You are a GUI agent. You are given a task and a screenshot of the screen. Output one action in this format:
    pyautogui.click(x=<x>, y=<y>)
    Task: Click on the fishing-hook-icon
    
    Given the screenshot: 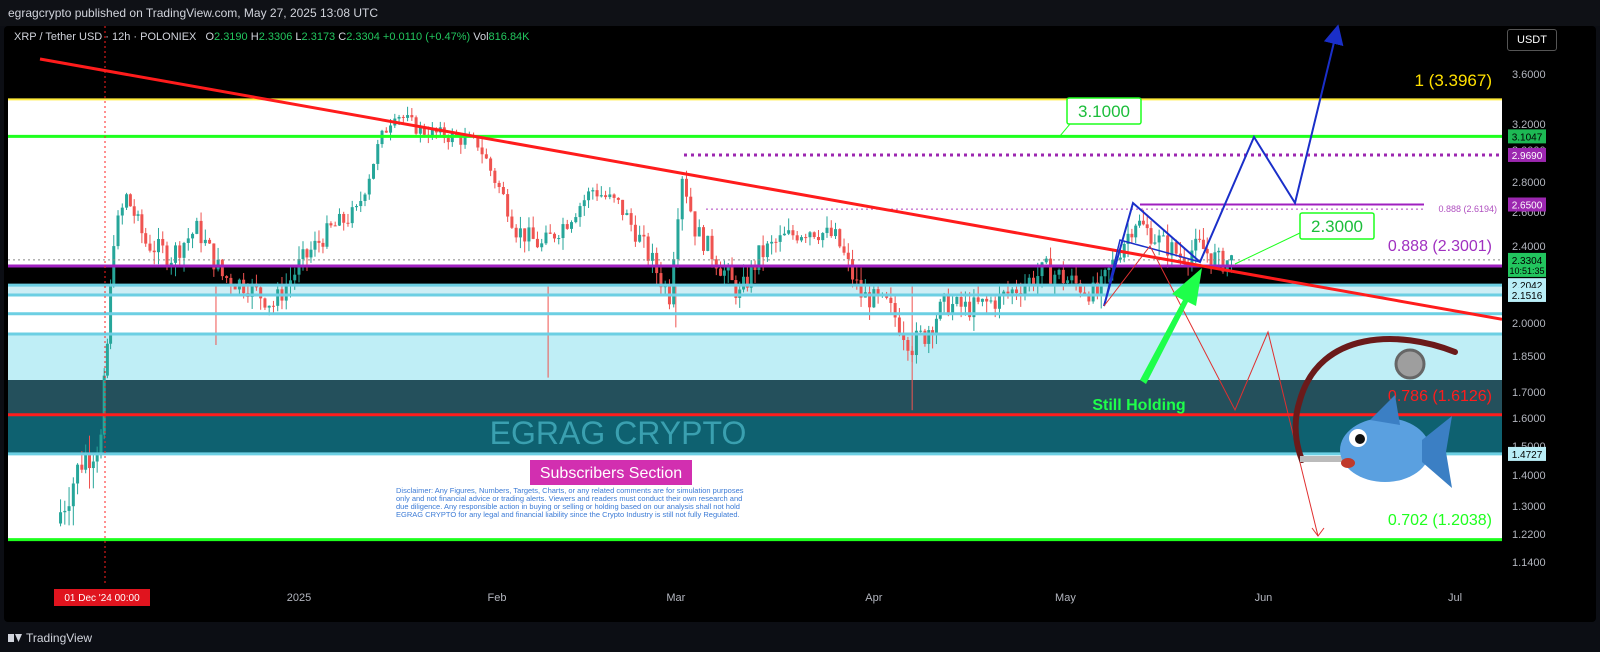 What is the action you would take?
    pyautogui.click(x=1375, y=399)
    